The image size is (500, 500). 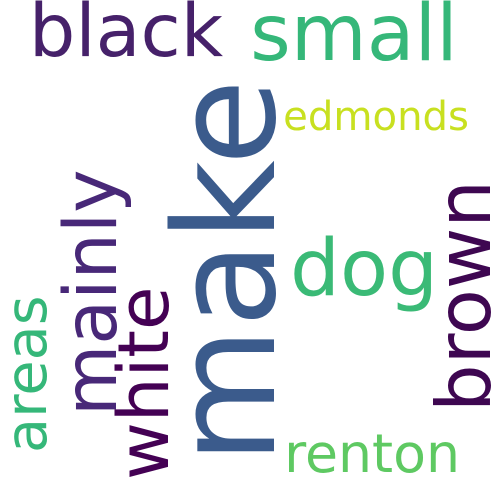 What do you see at coordinates (372, 454) in the screenshot?
I see `word-renton: renton` at bounding box center [372, 454].